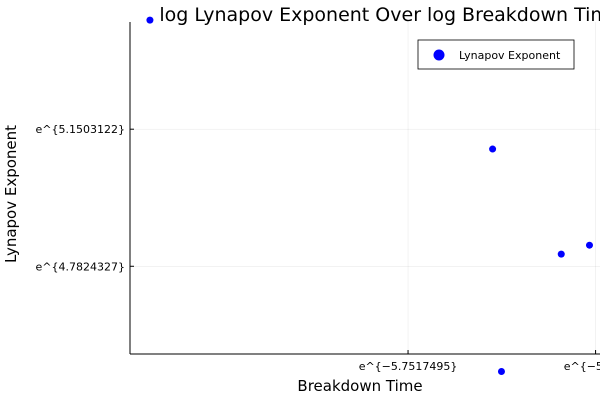  What do you see at coordinates (11, 194) in the screenshot?
I see `y-axis-label: Lynapov Exponent` at bounding box center [11, 194].